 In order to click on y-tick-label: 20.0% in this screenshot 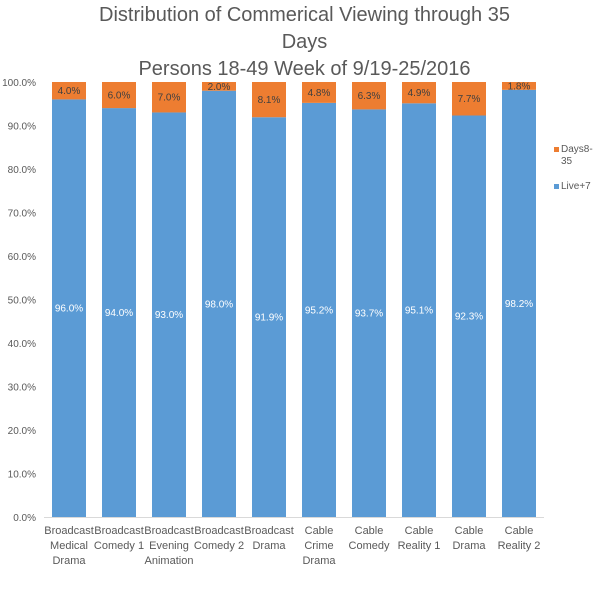, I will do `click(22, 431)`.